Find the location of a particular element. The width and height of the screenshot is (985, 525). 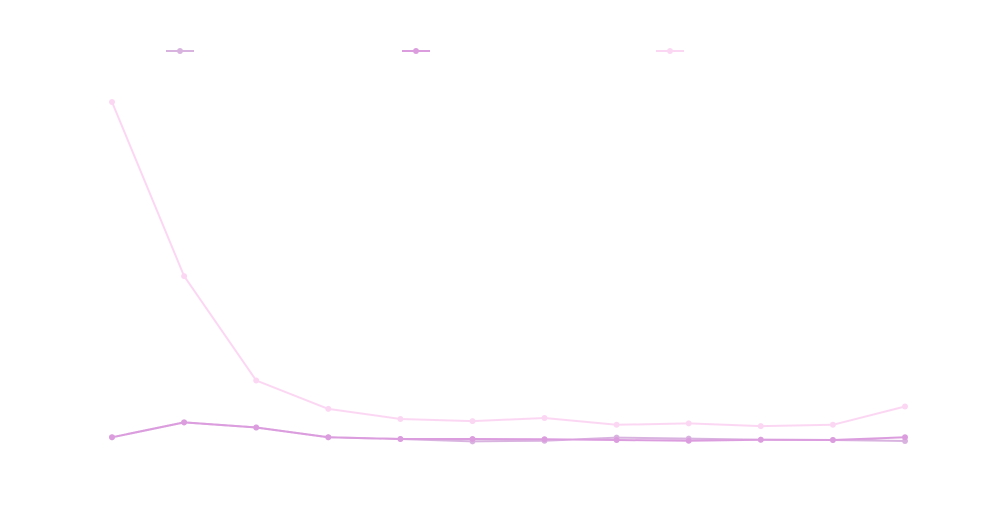

series-2-line is located at coordinates (508, 431).